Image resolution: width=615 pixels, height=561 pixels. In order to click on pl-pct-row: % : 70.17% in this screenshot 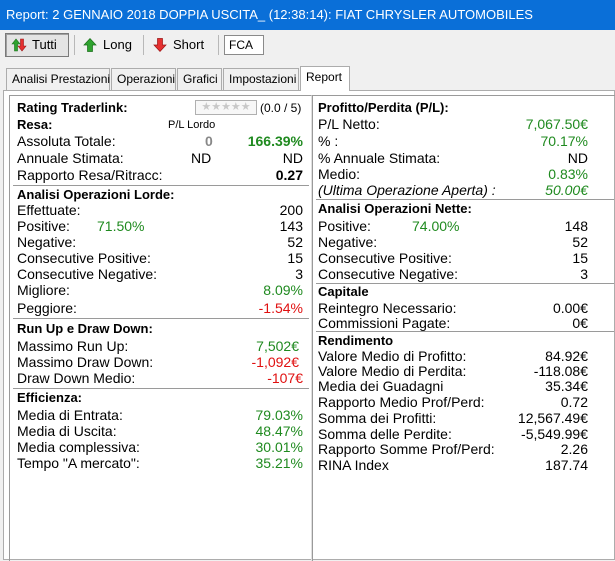, I will do `click(453, 141)`.